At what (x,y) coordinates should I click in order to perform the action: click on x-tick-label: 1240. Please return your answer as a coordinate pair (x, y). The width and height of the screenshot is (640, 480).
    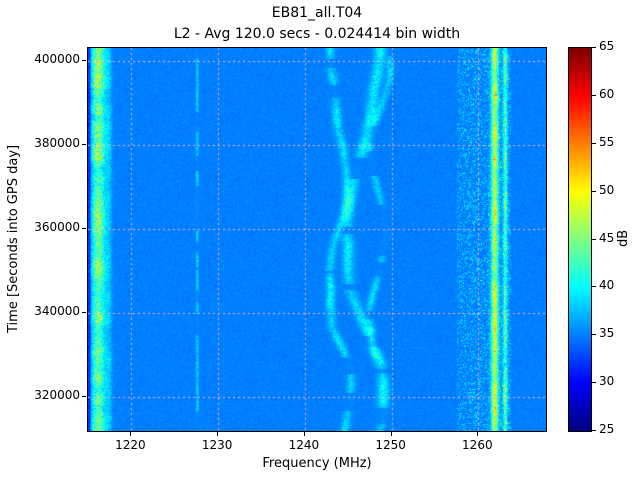
    Looking at the image, I should click on (304, 445).